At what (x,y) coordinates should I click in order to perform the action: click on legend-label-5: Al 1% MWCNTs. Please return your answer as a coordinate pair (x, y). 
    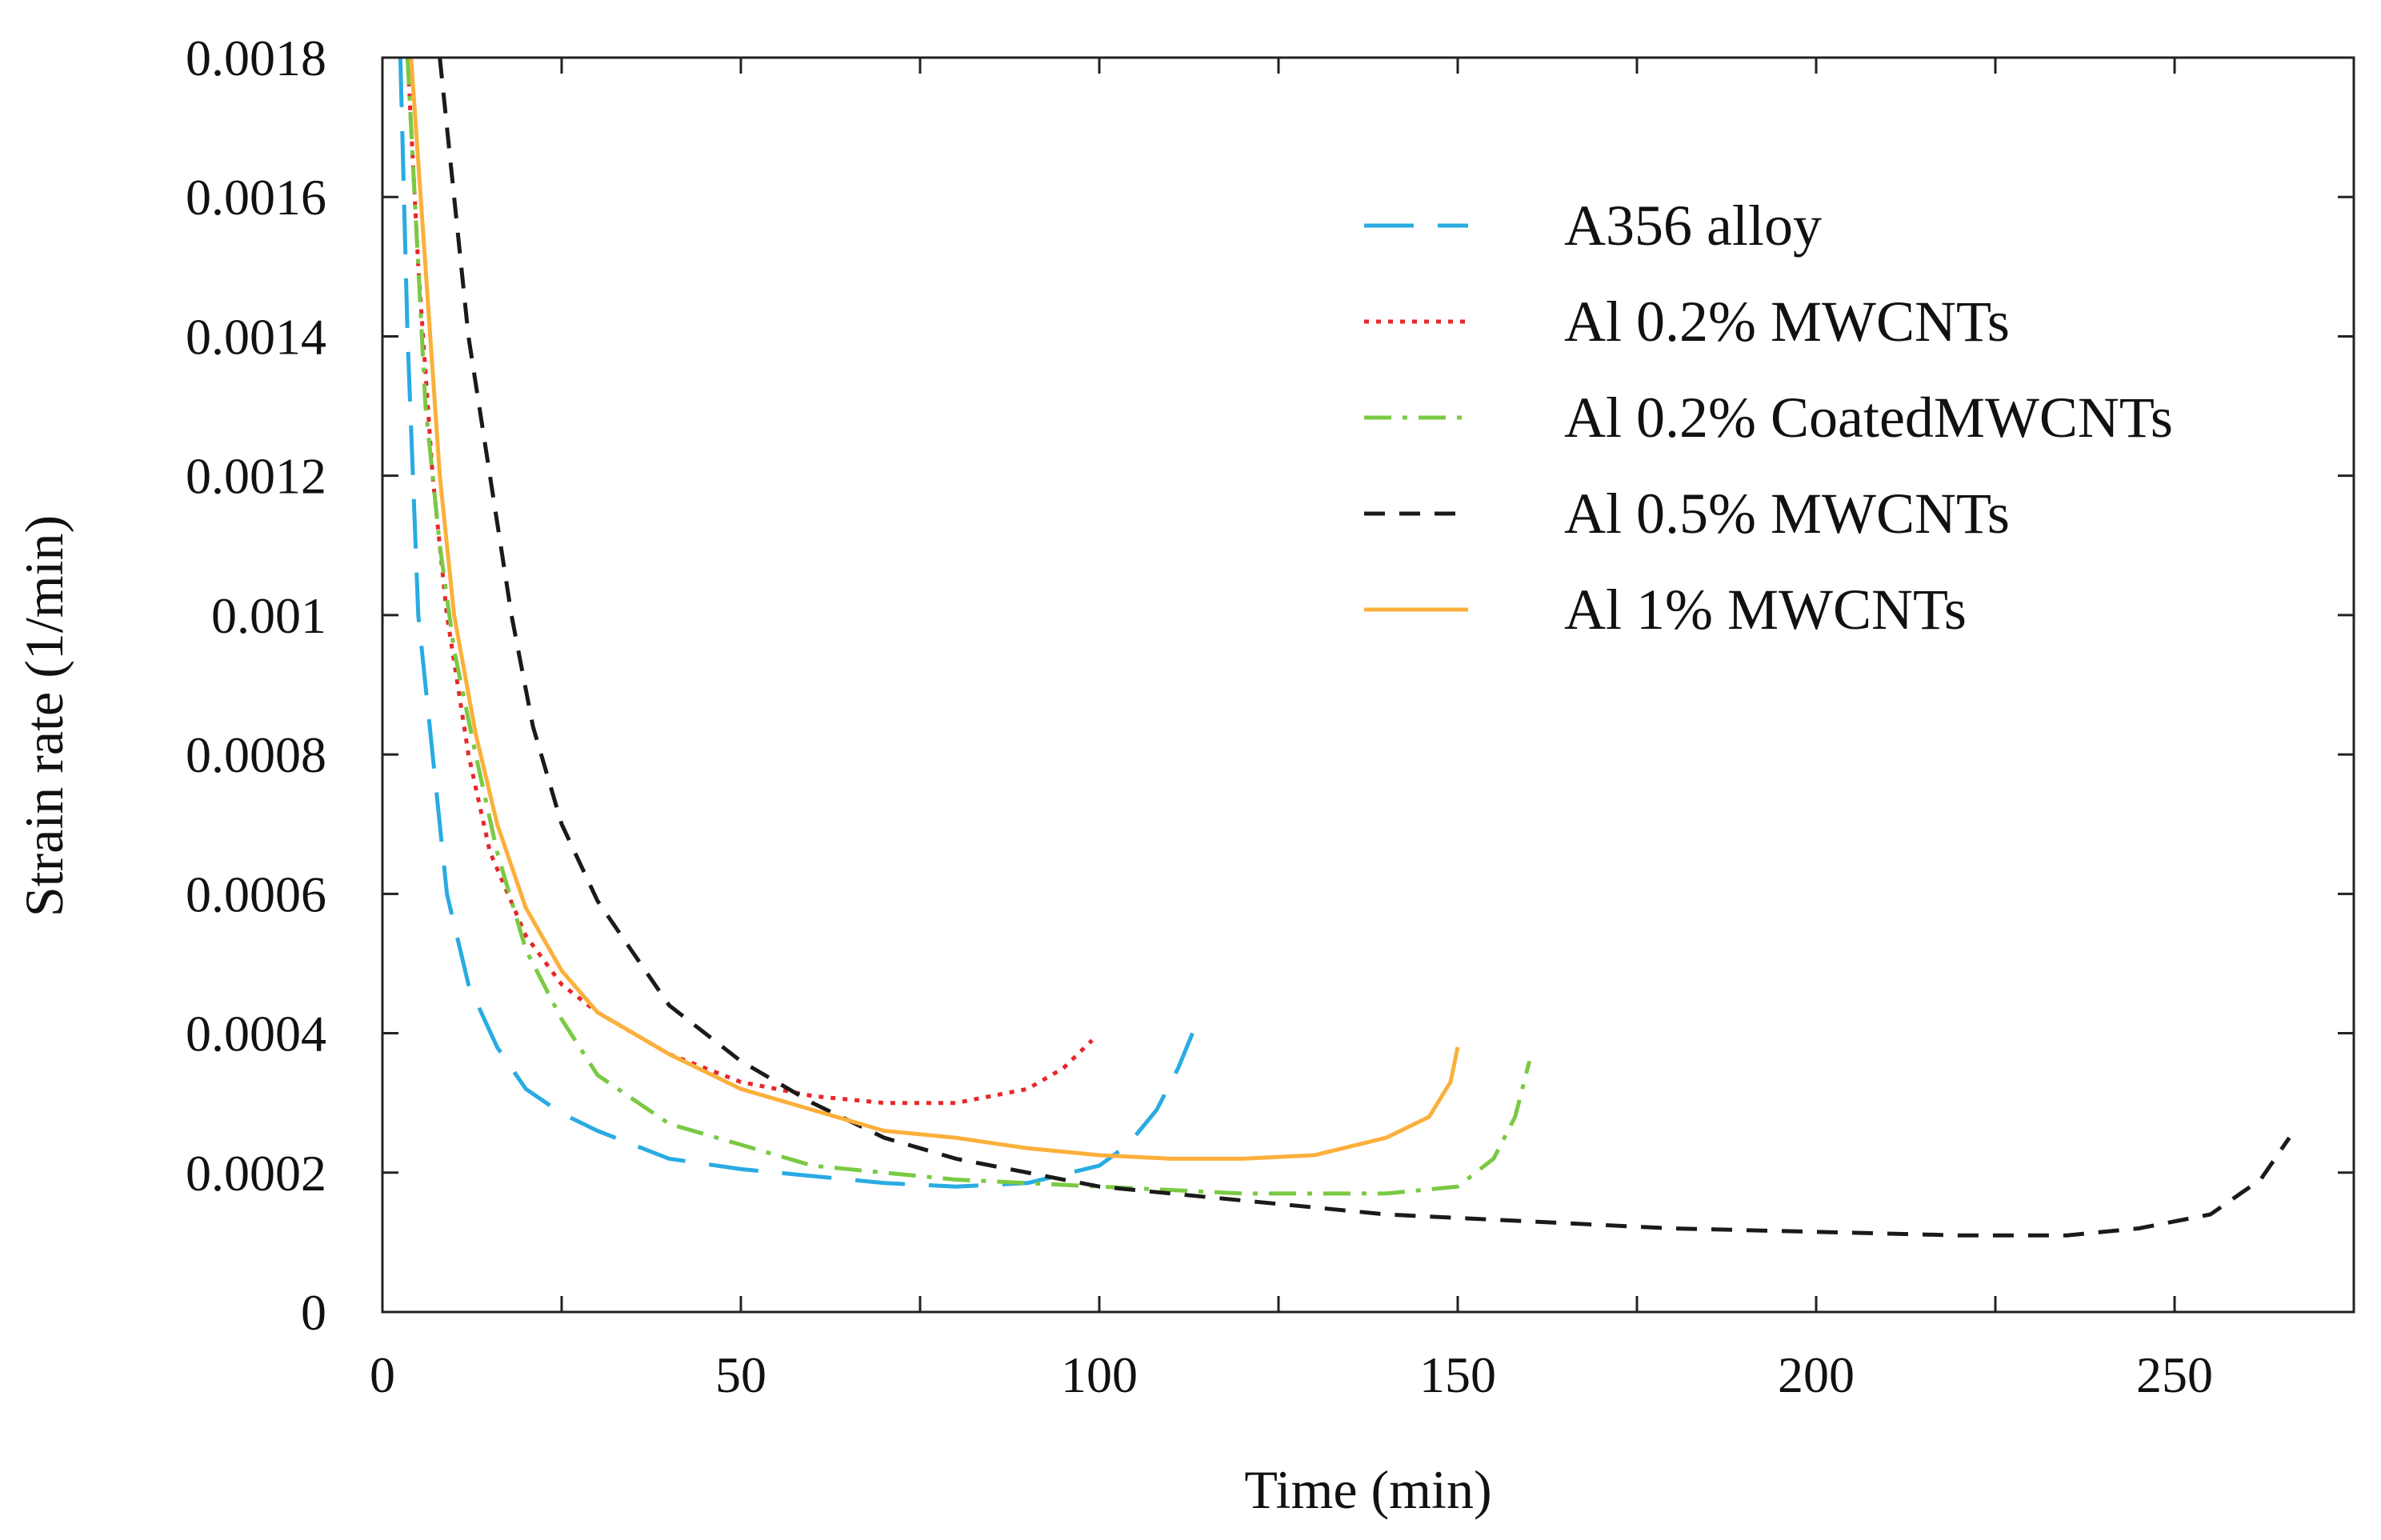
    Looking at the image, I should click on (1765, 610).